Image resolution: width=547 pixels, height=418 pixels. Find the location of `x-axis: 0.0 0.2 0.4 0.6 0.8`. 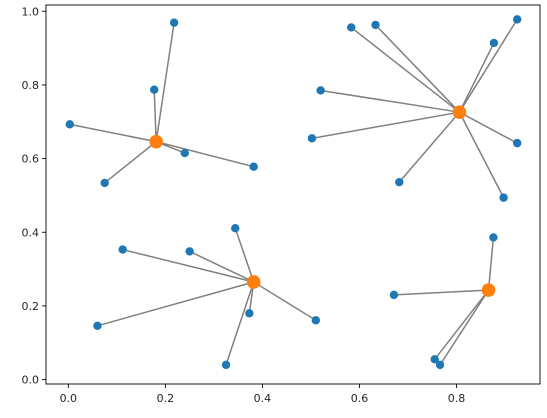

x-axis: 0.0 0.2 0.4 0.6 0.8 is located at coordinates (263, 394).